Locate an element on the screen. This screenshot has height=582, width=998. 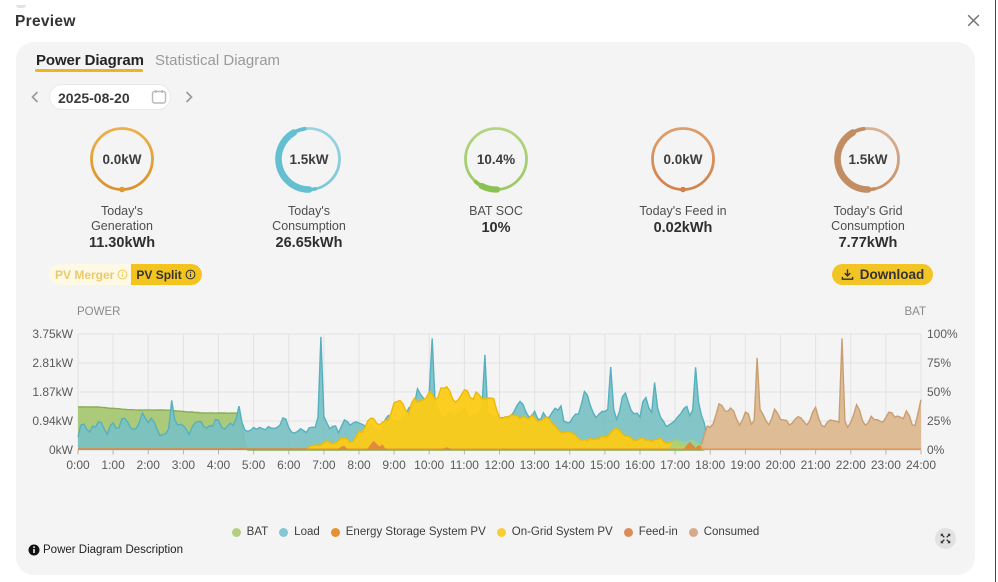
svg-text: 1.87kW is located at coordinates (52, 392).